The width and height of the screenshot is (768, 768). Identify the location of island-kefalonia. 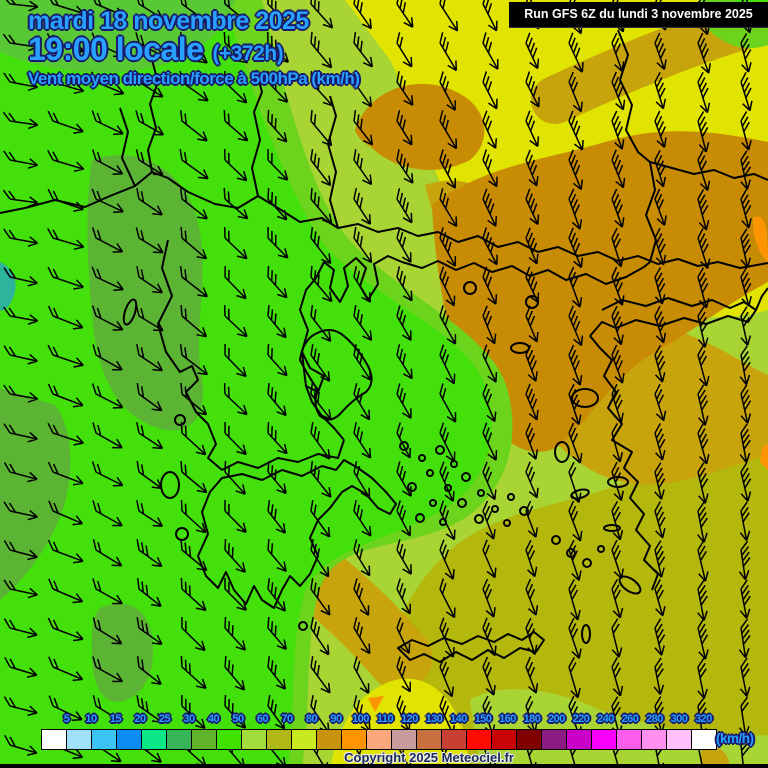
(170, 485).